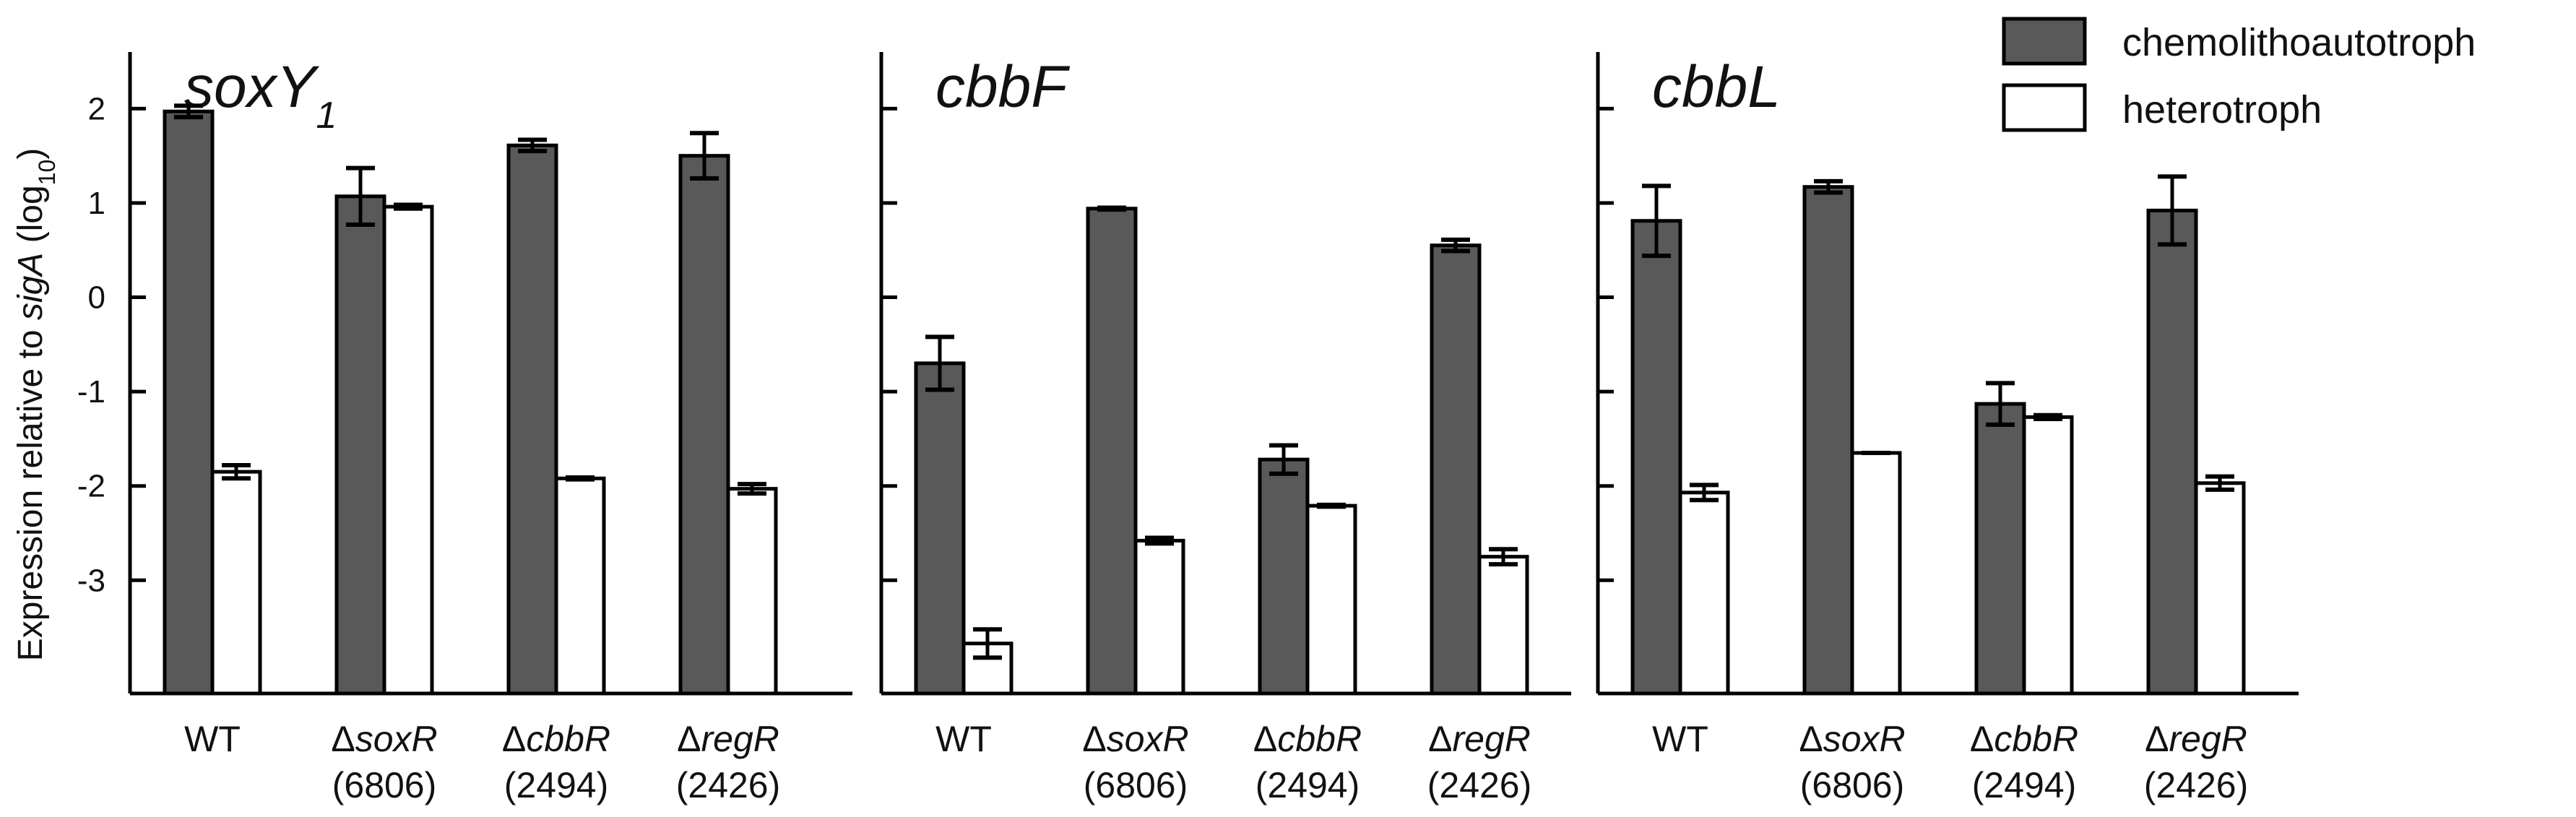  I want to click on legend-label-heterotroph: heterotroph, so click(2222, 109).